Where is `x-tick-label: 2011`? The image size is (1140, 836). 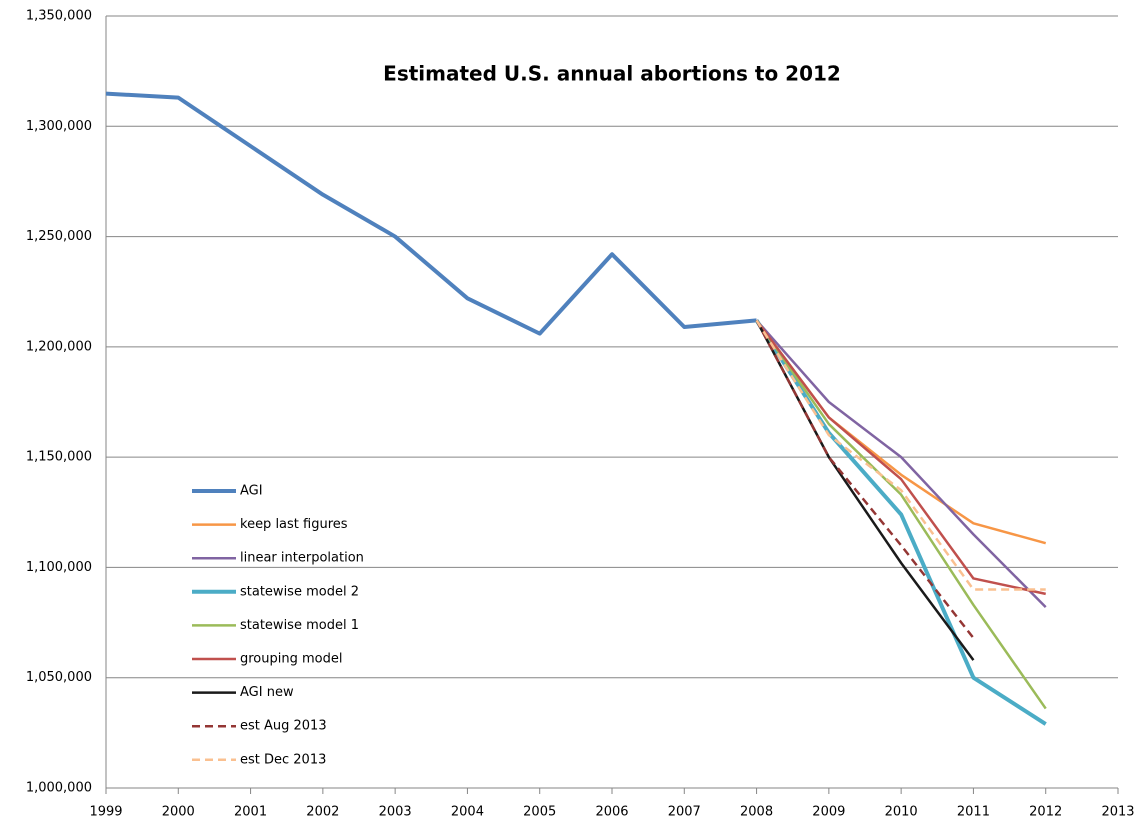 x-tick-label: 2011 is located at coordinates (973, 812).